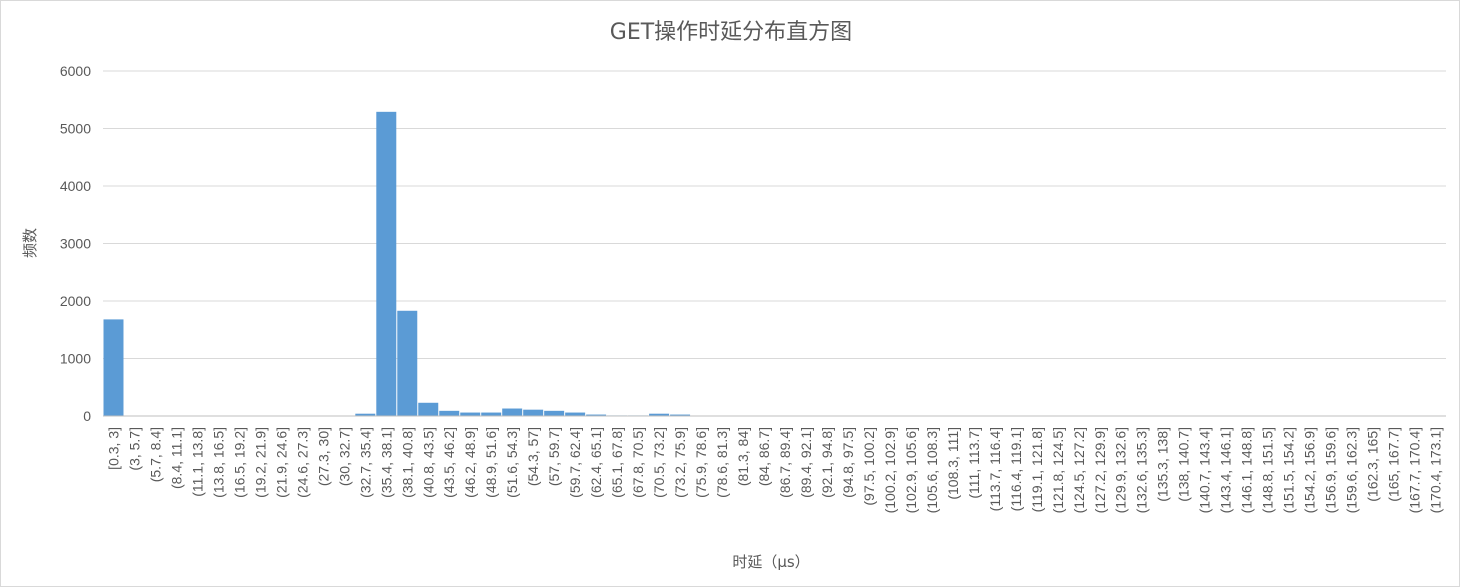 This screenshot has width=1460, height=588. What do you see at coordinates (638, 462) in the screenshot?
I see `x-tick-label: (67.8, 70.5]` at bounding box center [638, 462].